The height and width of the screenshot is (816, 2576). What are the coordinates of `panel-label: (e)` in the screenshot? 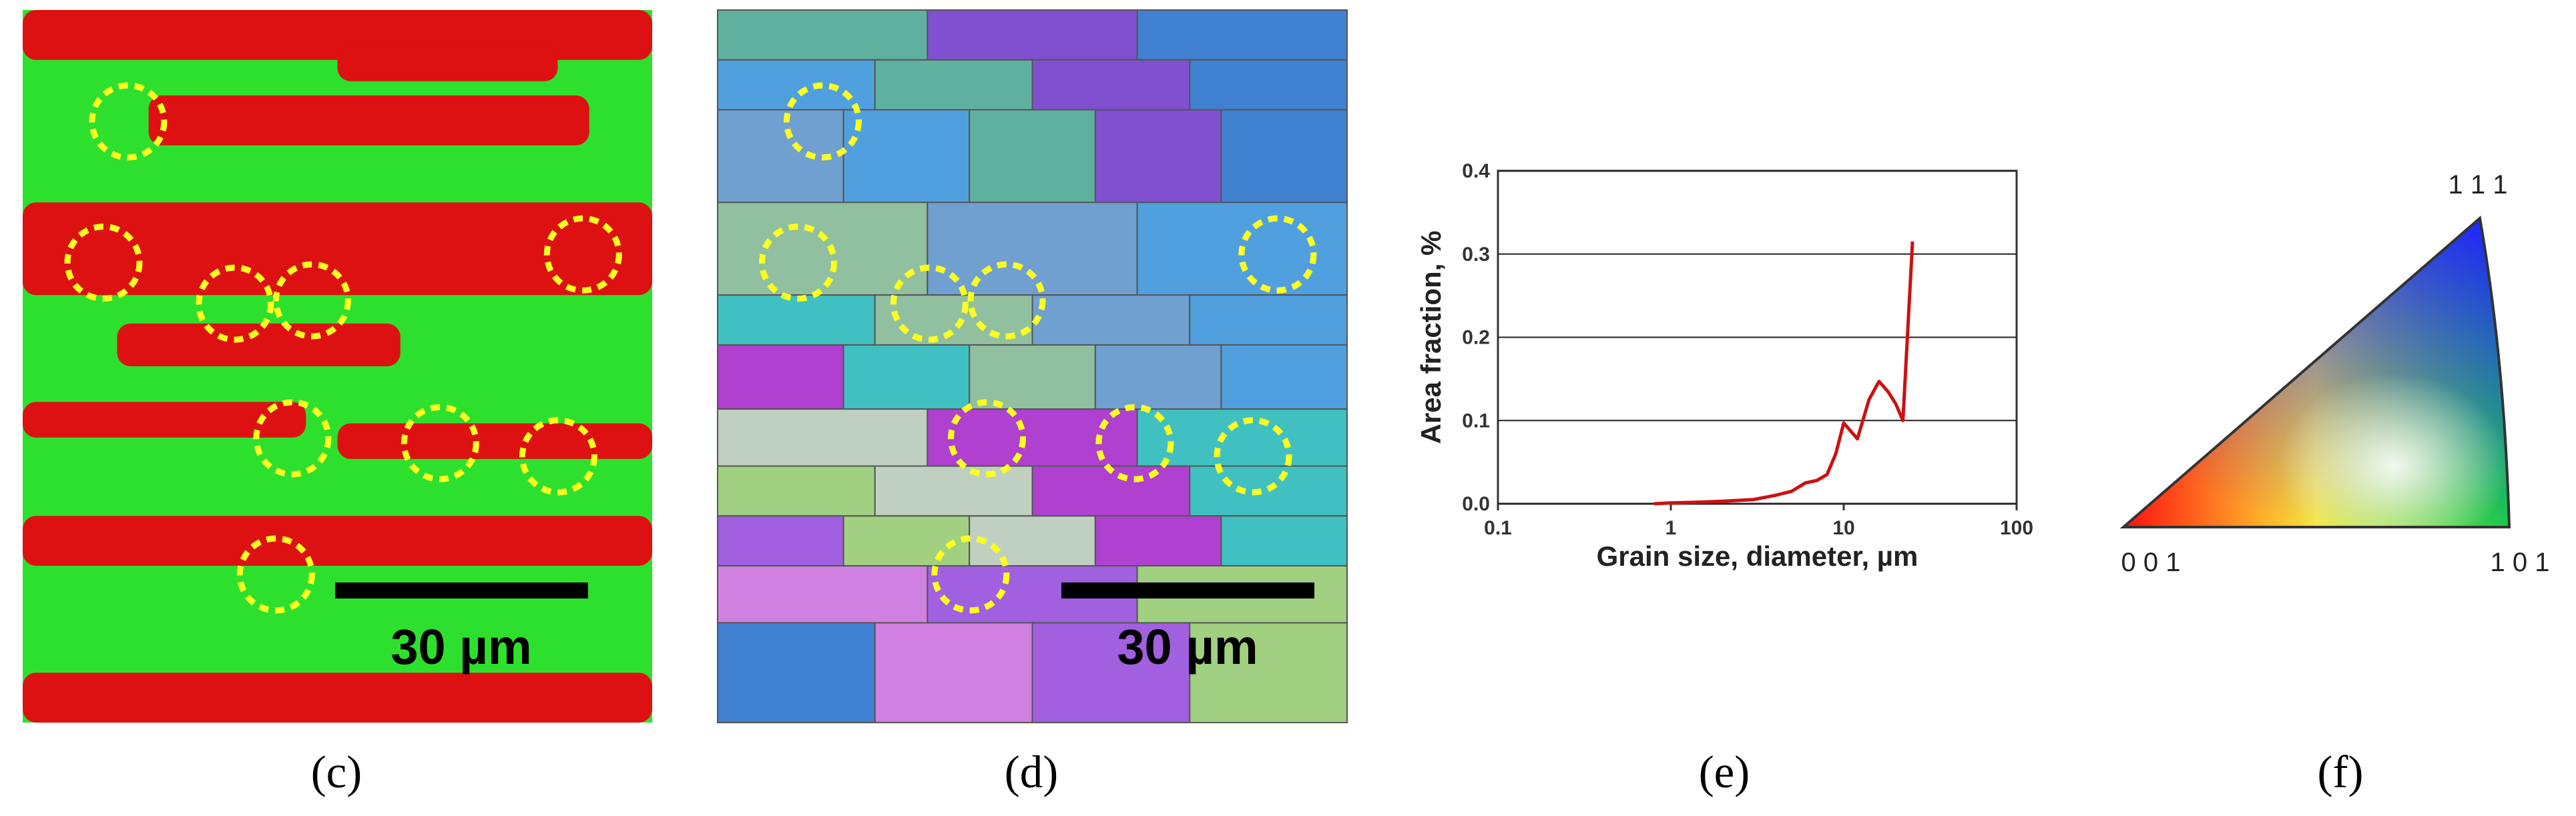 It's located at (1724, 772).